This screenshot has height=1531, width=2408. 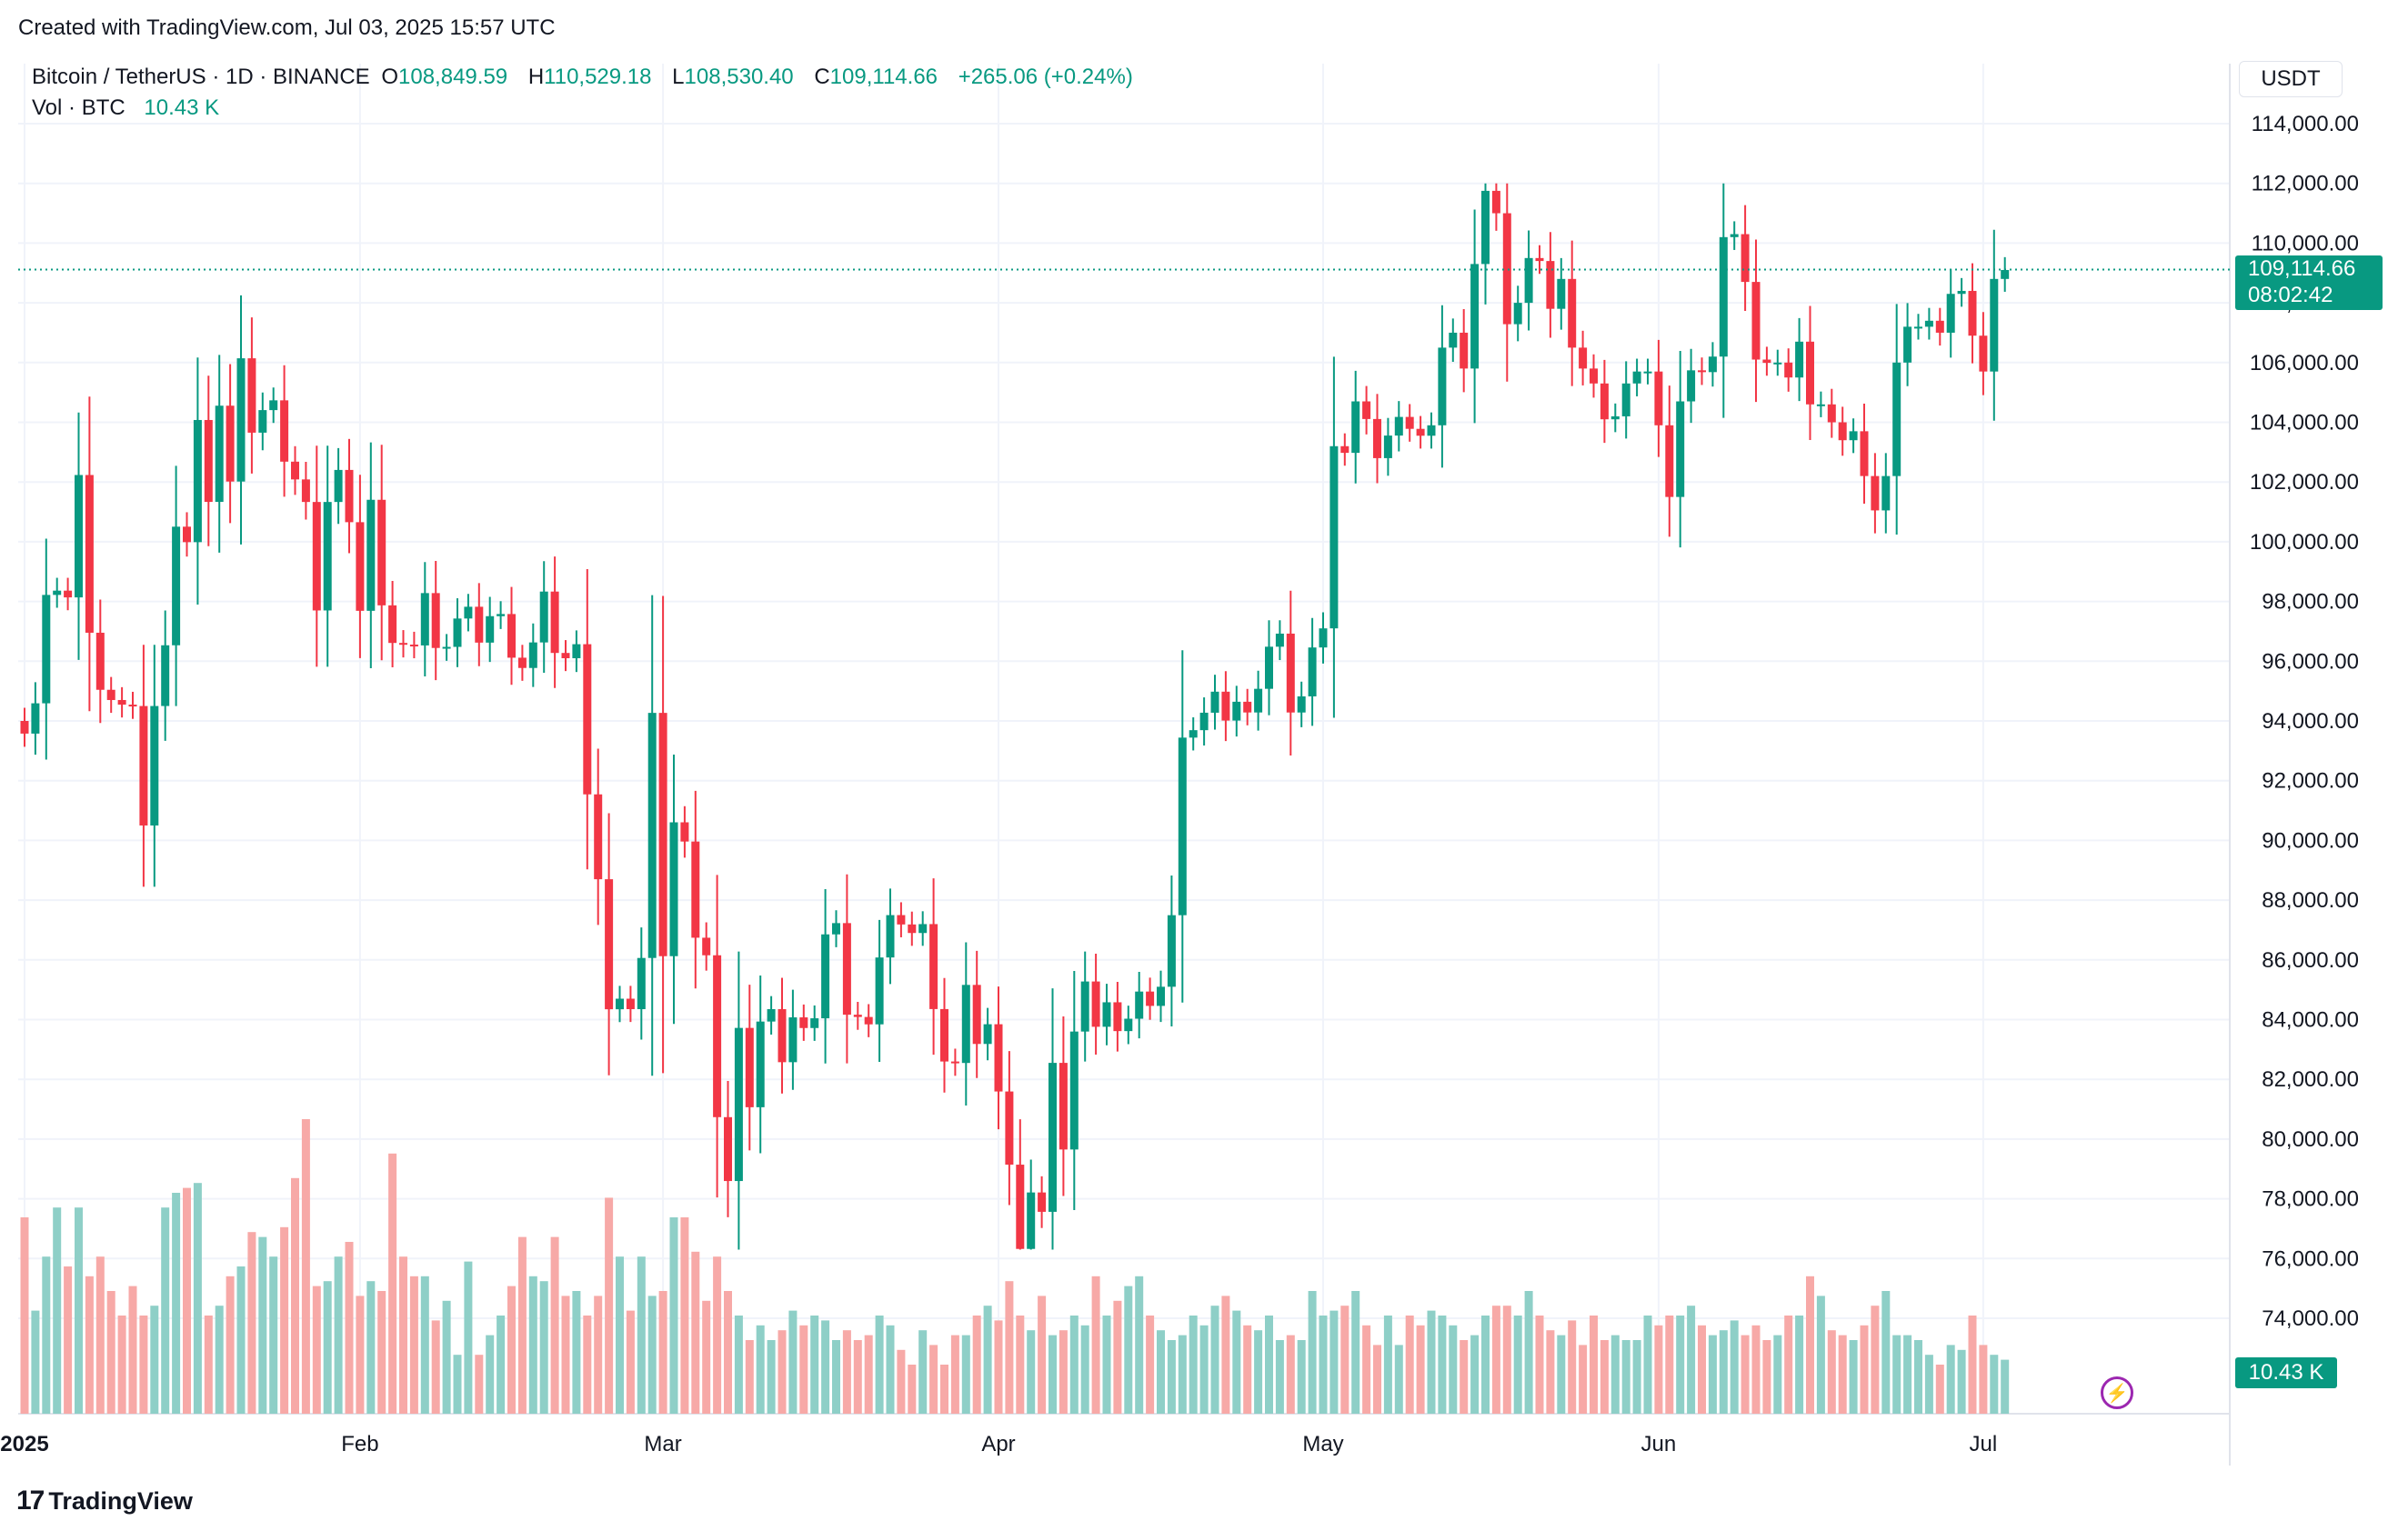 I want to click on price-tick-label: 74,000.00, so click(x=2310, y=1318).